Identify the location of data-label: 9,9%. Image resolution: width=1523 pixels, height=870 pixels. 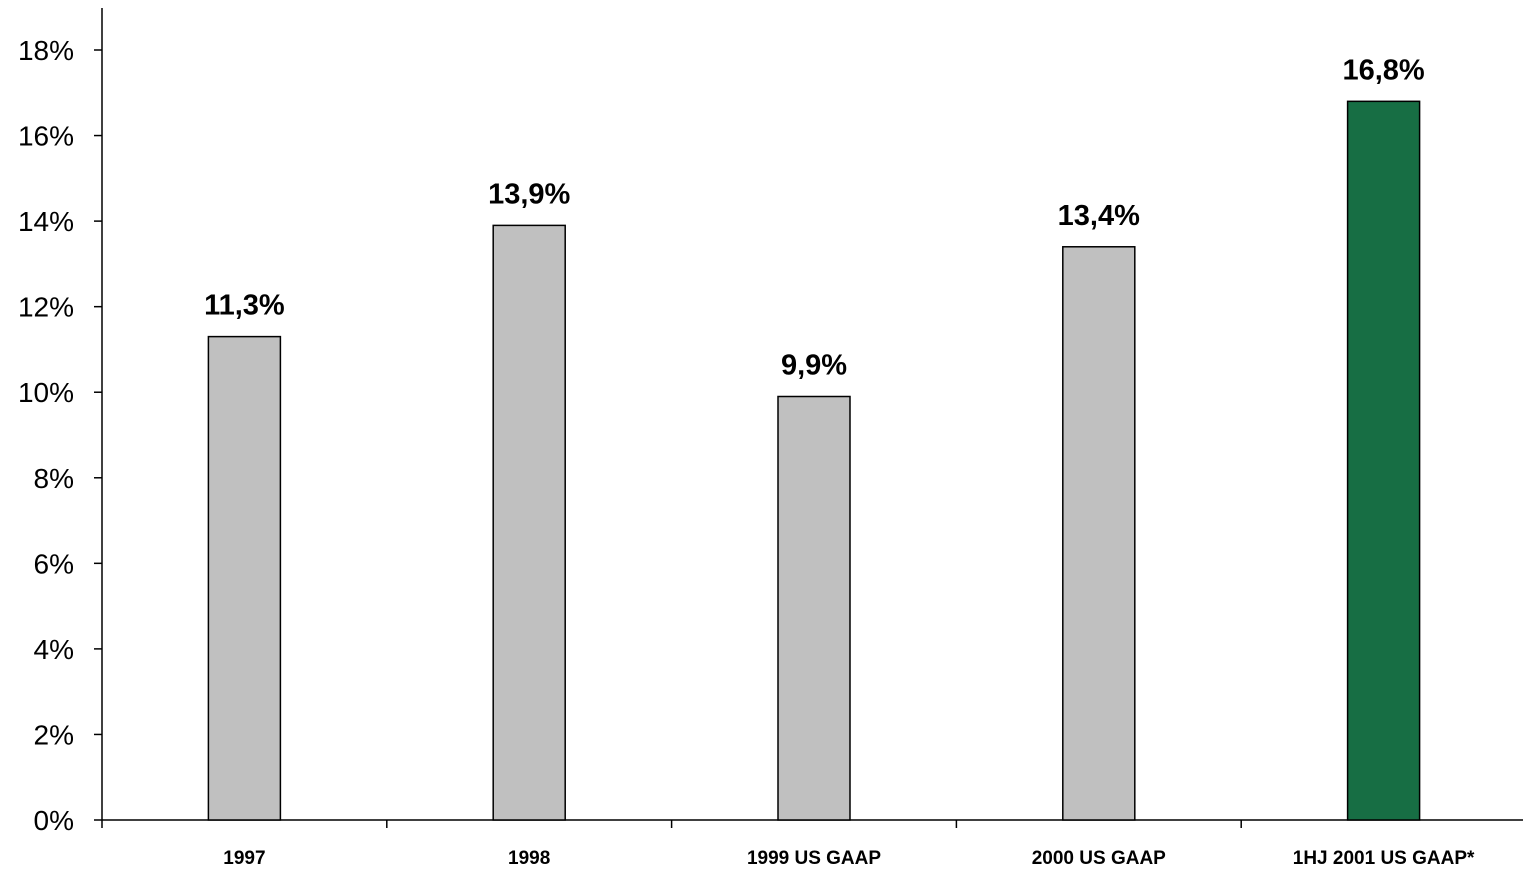
(814, 366).